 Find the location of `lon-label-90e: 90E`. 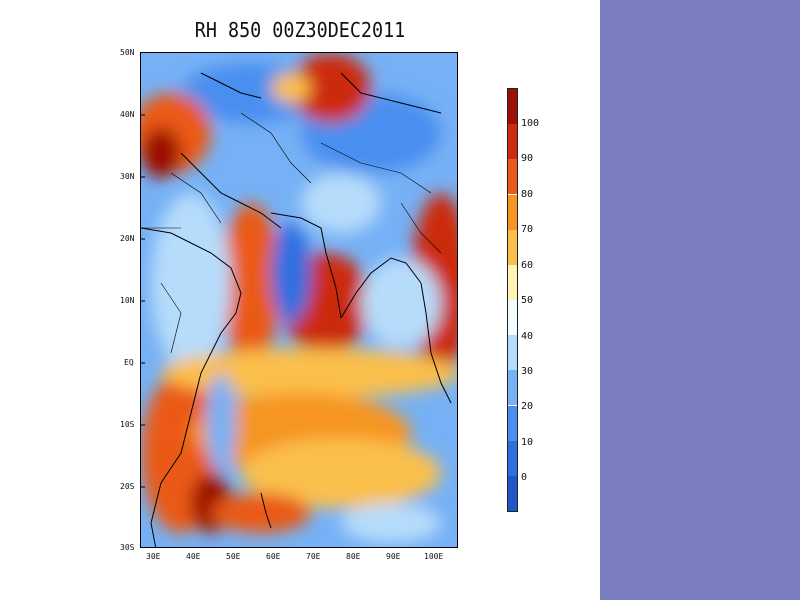

lon-label-90e: 90E is located at coordinates (393, 556).